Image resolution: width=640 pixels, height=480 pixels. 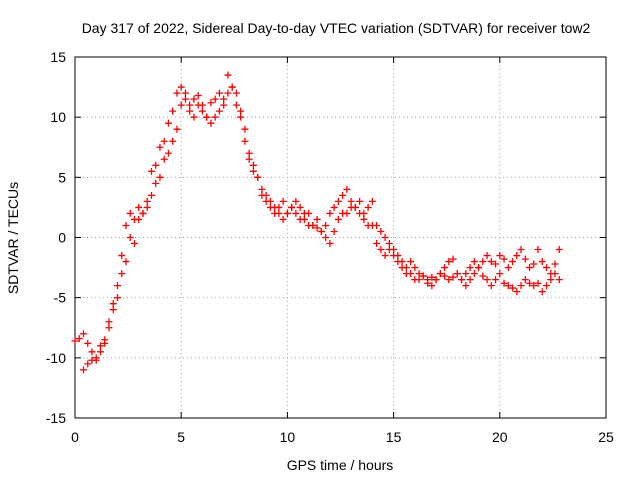 I want to click on y-tick-label: 10, so click(x=58, y=117).